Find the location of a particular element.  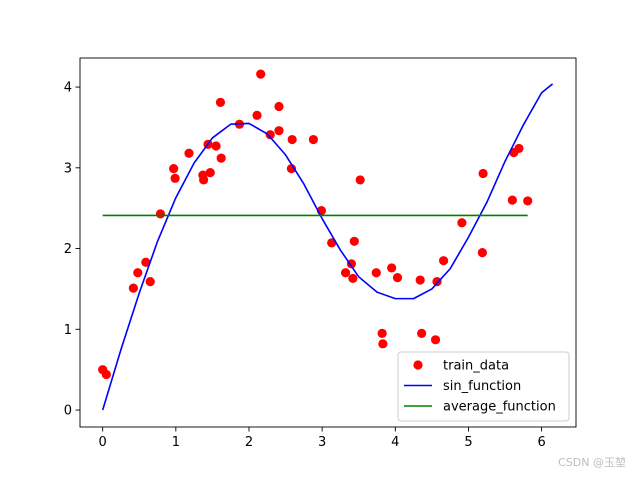

y-tick-label: 2 is located at coordinates (68, 249).